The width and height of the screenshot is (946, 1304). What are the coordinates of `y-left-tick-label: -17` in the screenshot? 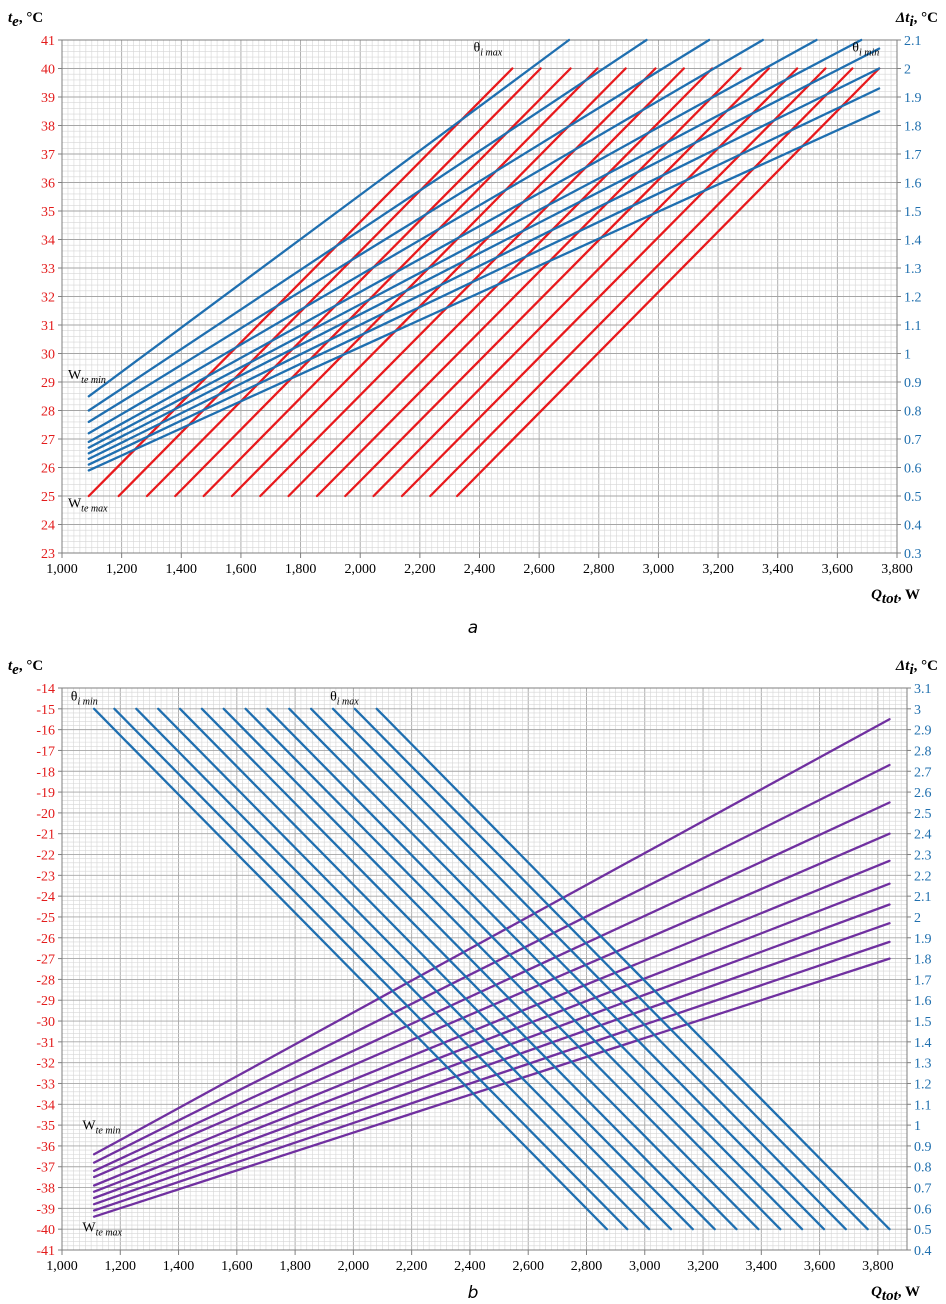 It's located at (45, 751).